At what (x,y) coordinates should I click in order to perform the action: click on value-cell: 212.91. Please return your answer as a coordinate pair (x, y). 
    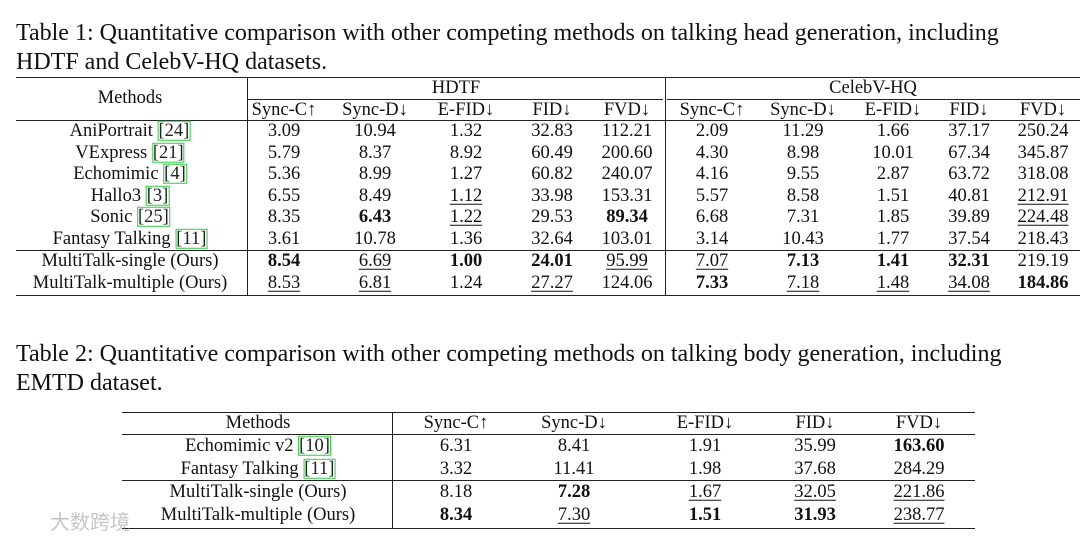
    Looking at the image, I should click on (1043, 195).